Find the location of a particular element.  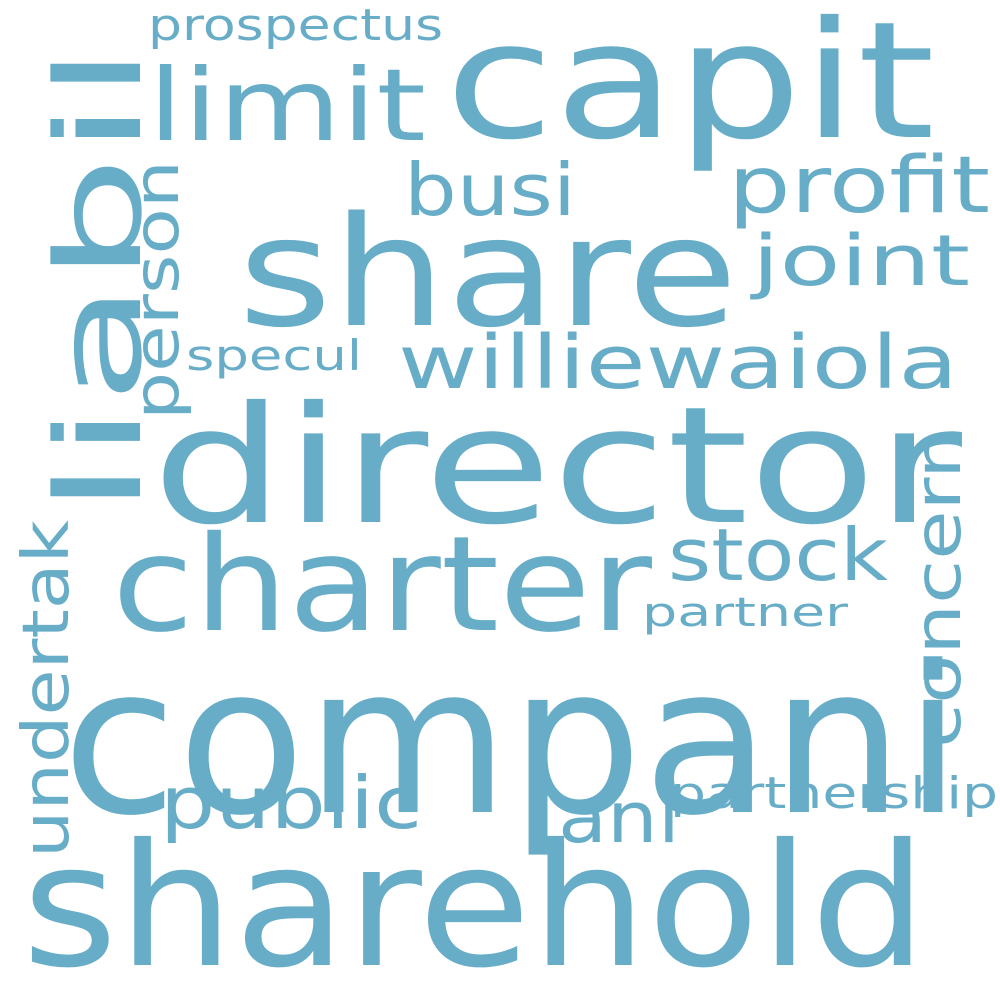

word-concern: concern is located at coordinates (939, 588).